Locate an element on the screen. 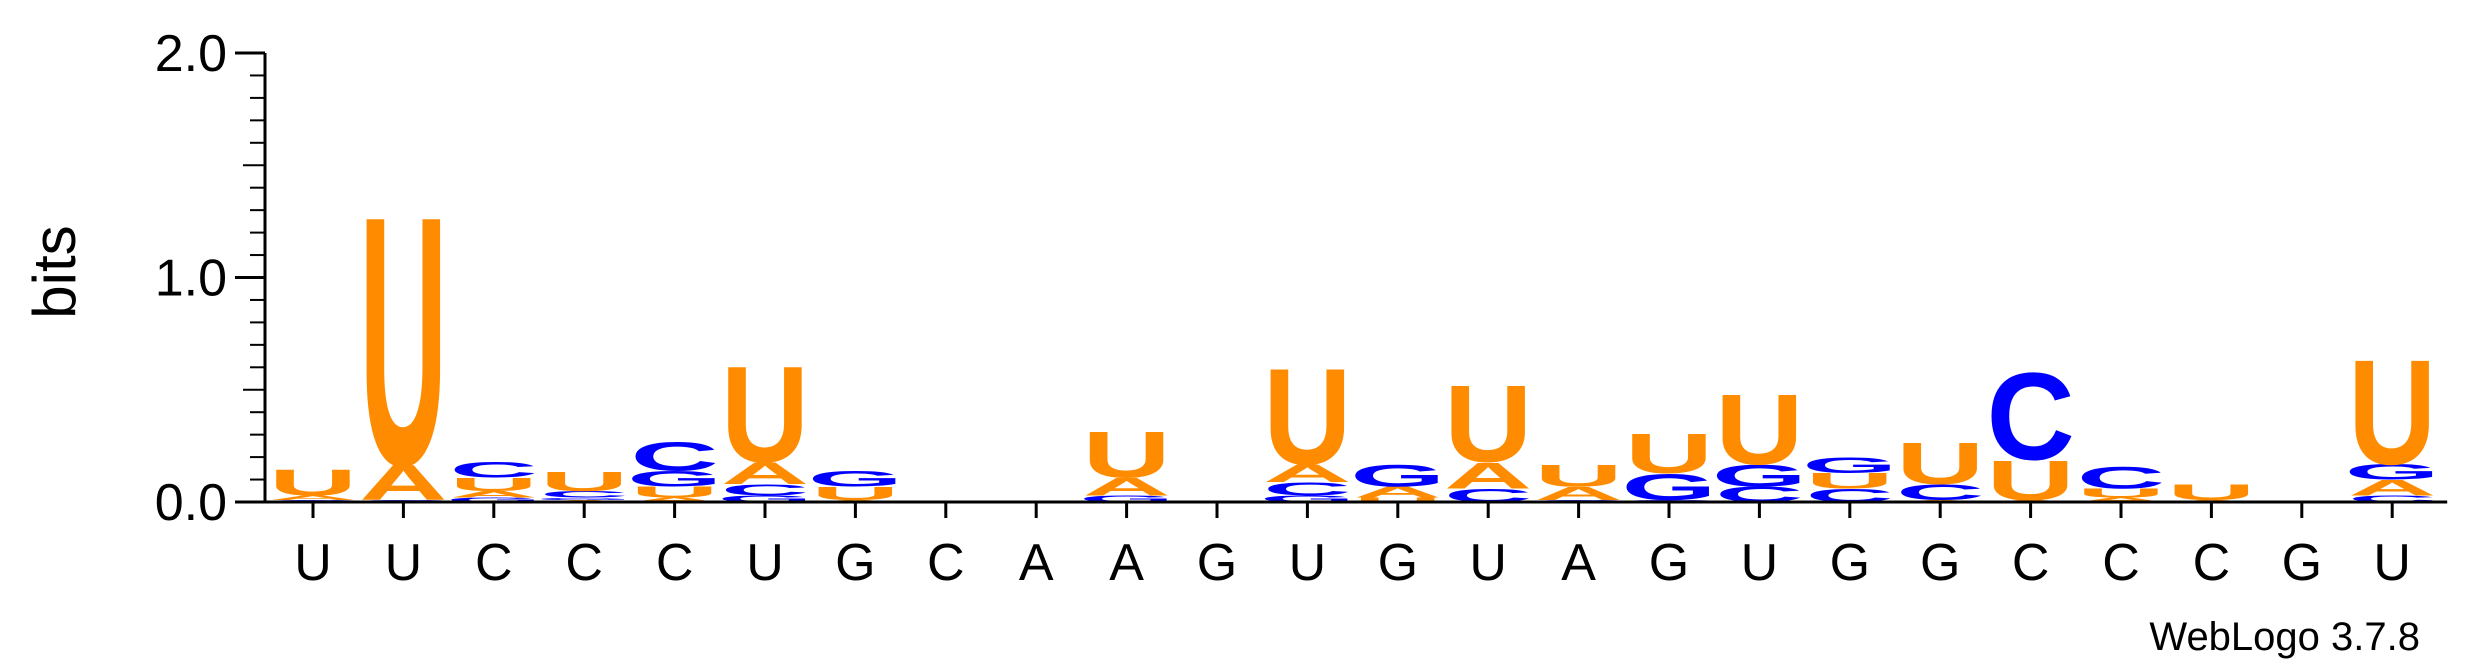 The image size is (2475, 667). y-axis: 0.0 1.0 2.0 is located at coordinates (211, 278).